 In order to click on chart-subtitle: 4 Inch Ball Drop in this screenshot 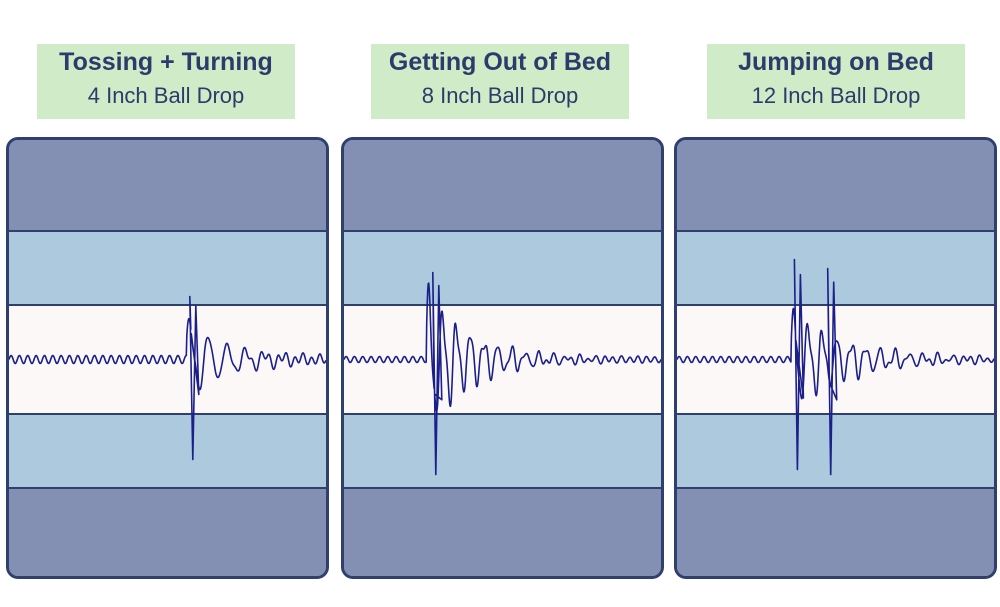, I will do `click(166, 95)`.